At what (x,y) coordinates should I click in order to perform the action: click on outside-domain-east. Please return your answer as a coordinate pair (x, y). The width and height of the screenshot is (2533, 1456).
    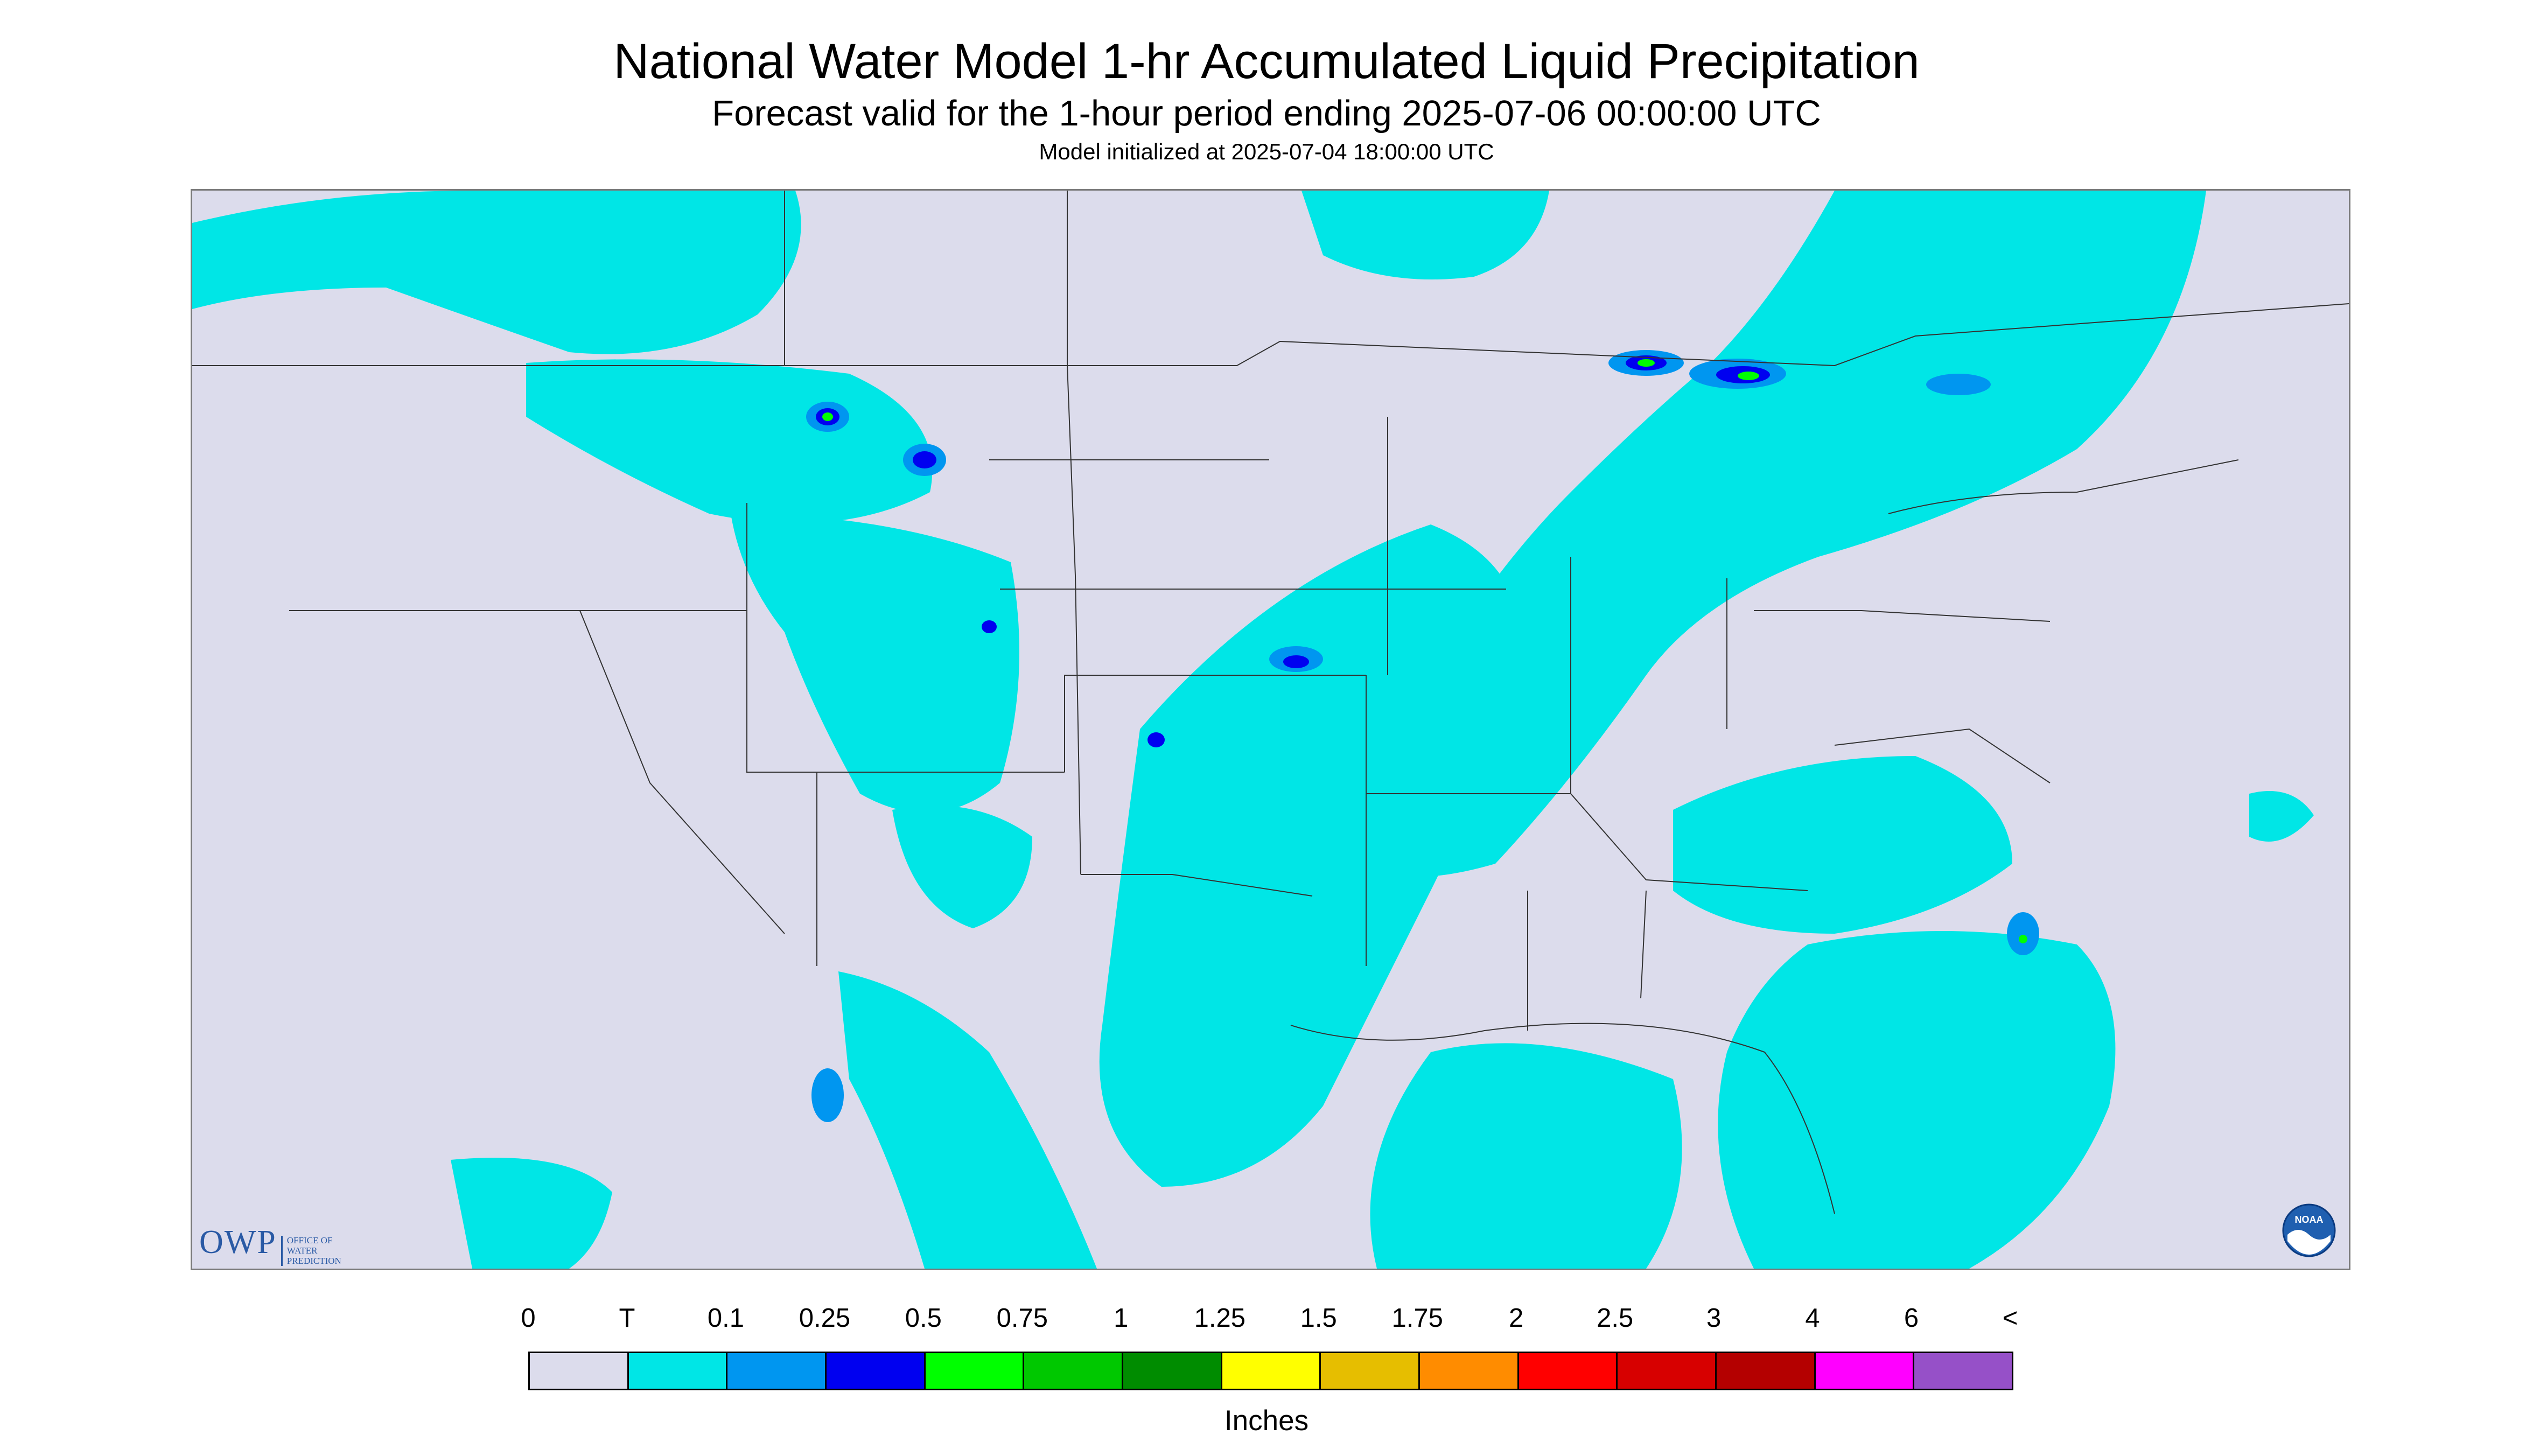
    Looking at the image, I should click on (2229, 864).